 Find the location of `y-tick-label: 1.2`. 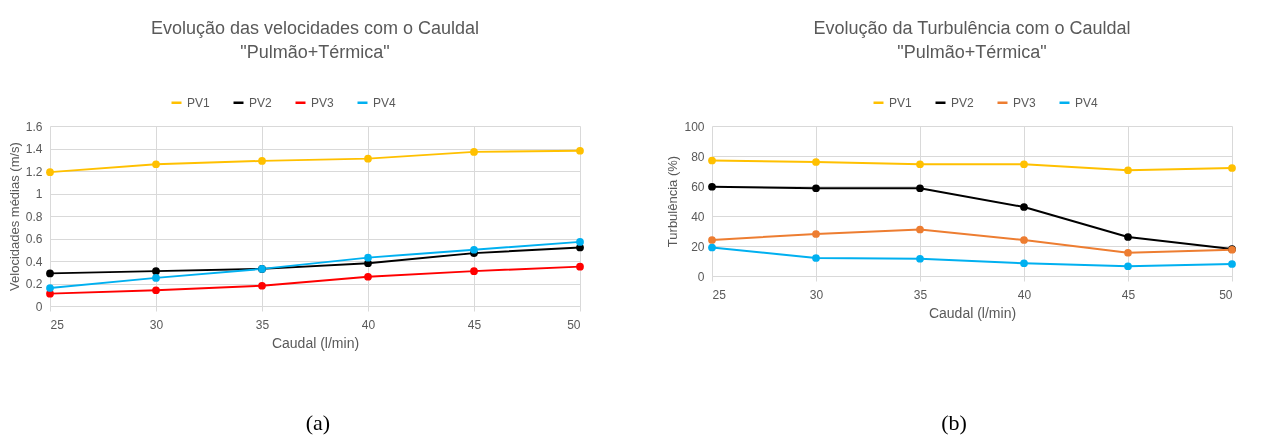

y-tick-label: 1.2 is located at coordinates (34, 171).